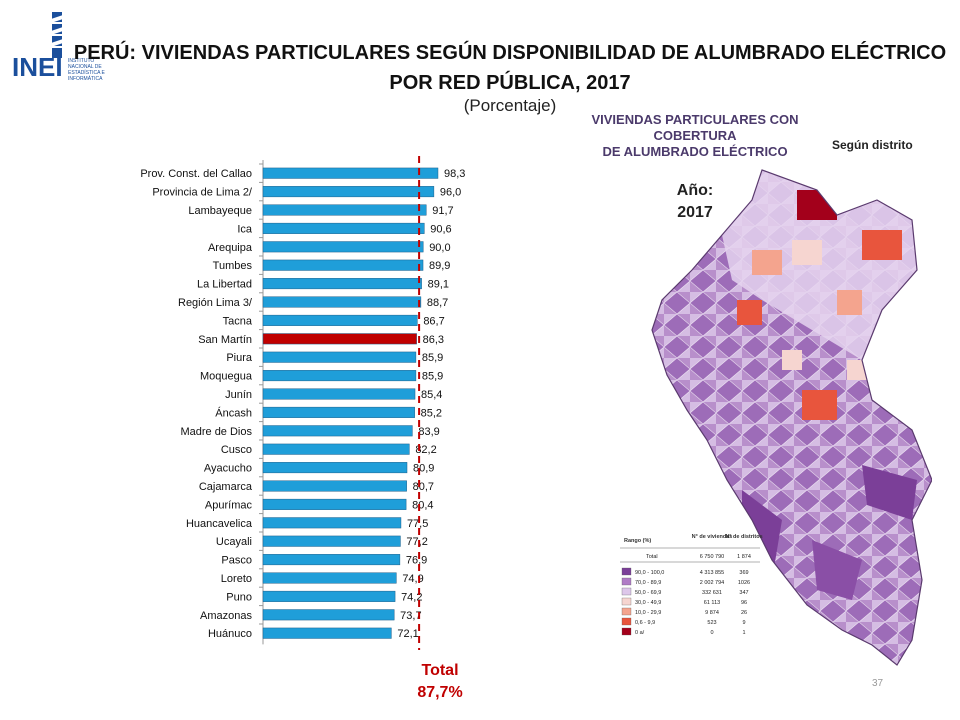 Image resolution: width=960 pixels, height=720 pixels. Describe the element at coordinates (743, 573) in the screenshot. I see `legend-distritos: 369` at that location.